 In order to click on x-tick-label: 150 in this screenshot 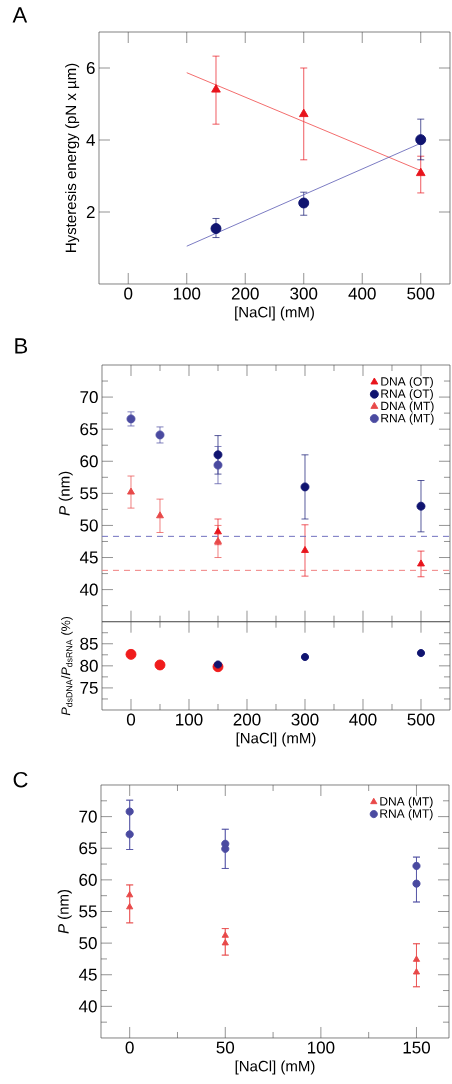, I will do `click(416, 1047)`.